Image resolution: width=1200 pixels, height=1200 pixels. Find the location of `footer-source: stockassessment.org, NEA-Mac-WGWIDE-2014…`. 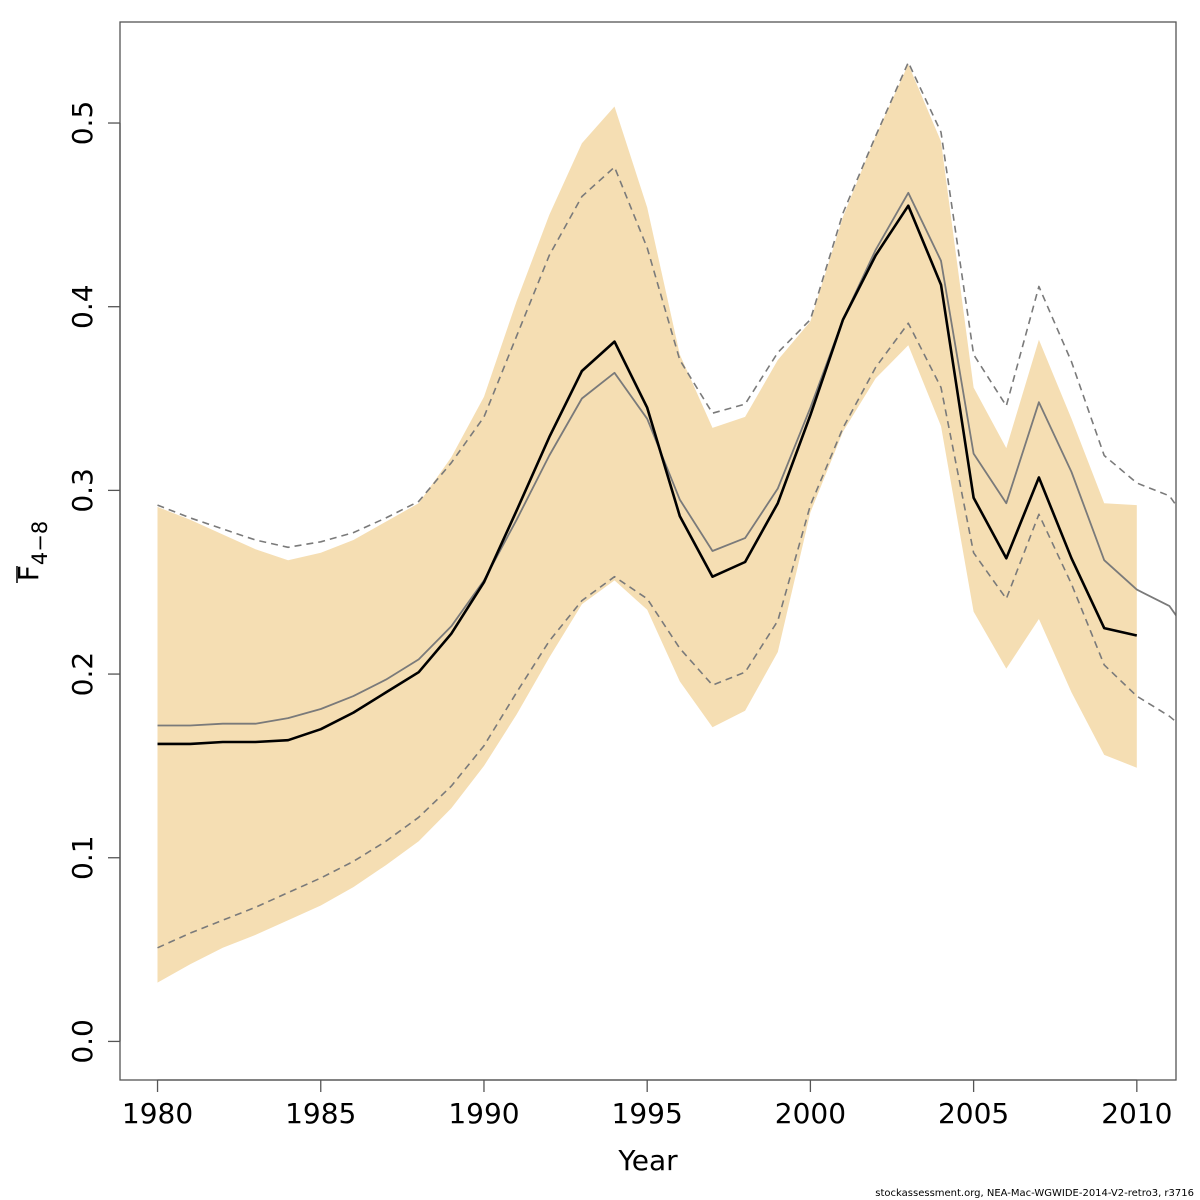

footer-source: stockassessment.org, NEA-Mac-WGWIDE-2014… is located at coordinates (1034, 1193).